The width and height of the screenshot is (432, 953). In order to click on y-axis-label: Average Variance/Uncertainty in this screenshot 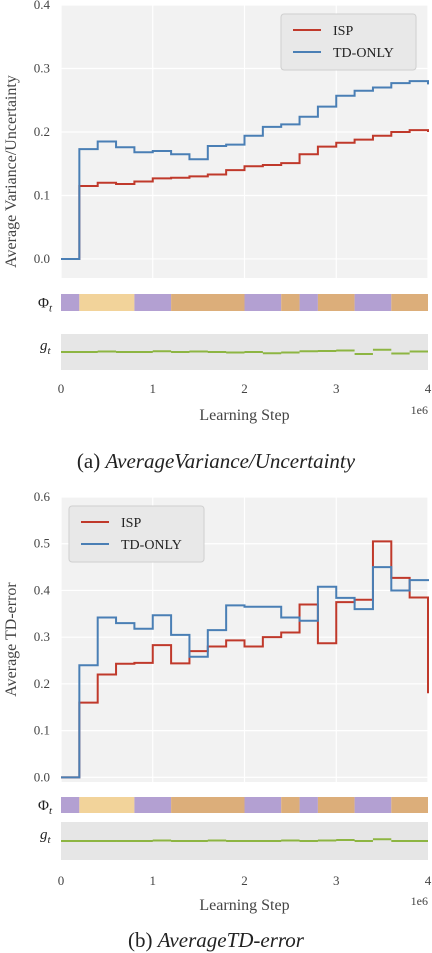, I will do `click(11, 171)`.